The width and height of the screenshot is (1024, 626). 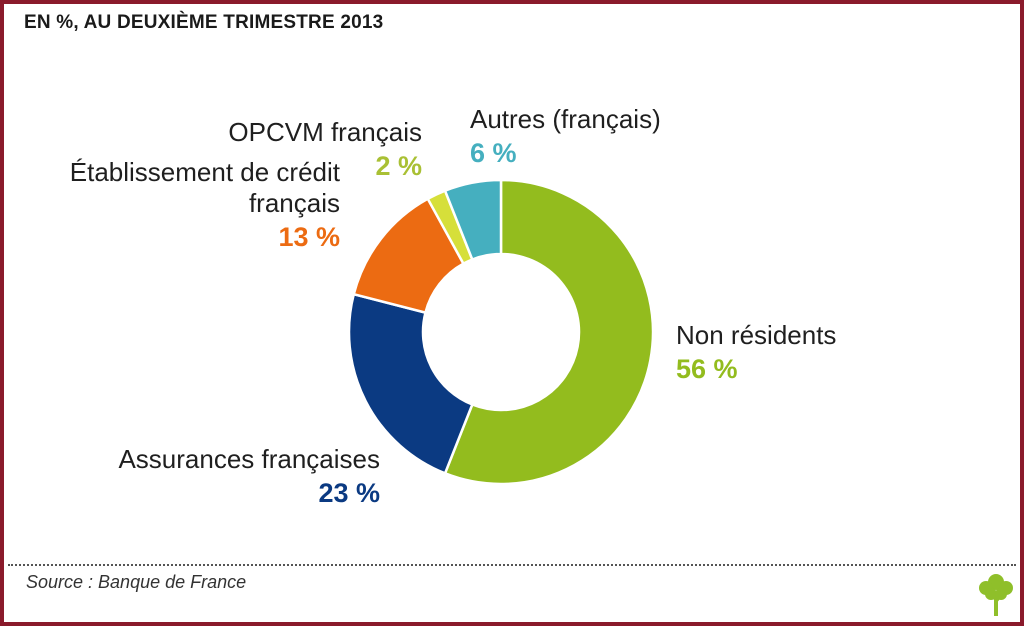 What do you see at coordinates (204, 22) in the screenshot?
I see `chart-title: EN %, AU DEUXIÈME TRIMESTRE 2013` at bounding box center [204, 22].